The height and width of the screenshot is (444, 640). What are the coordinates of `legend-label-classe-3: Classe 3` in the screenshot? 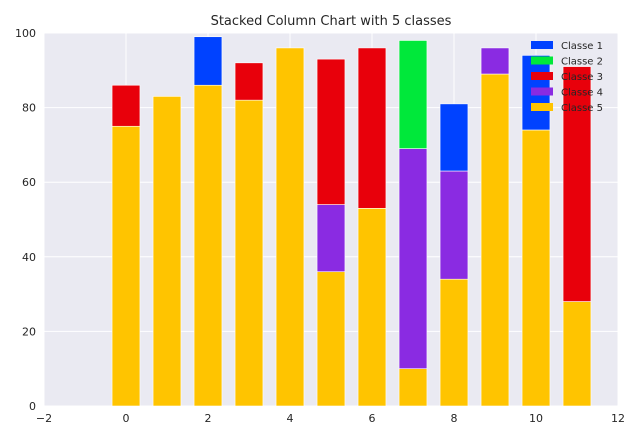 It's located at (582, 77).